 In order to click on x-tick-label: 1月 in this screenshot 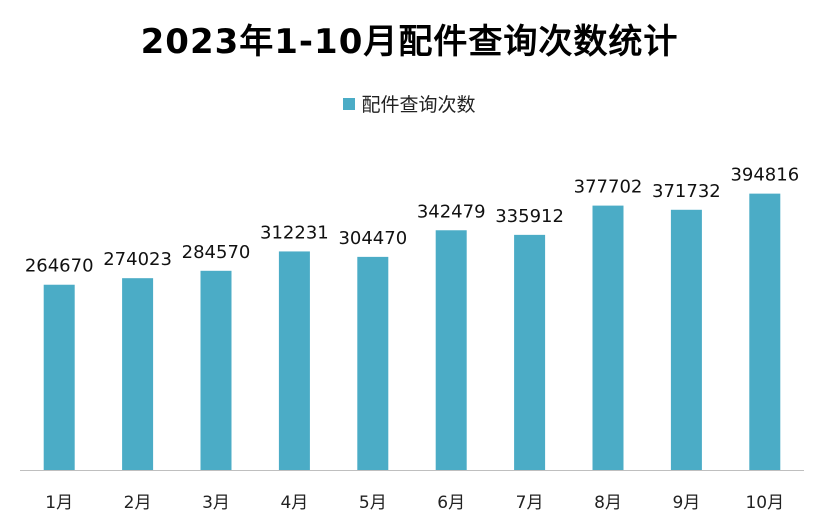, I will do `click(59, 503)`.